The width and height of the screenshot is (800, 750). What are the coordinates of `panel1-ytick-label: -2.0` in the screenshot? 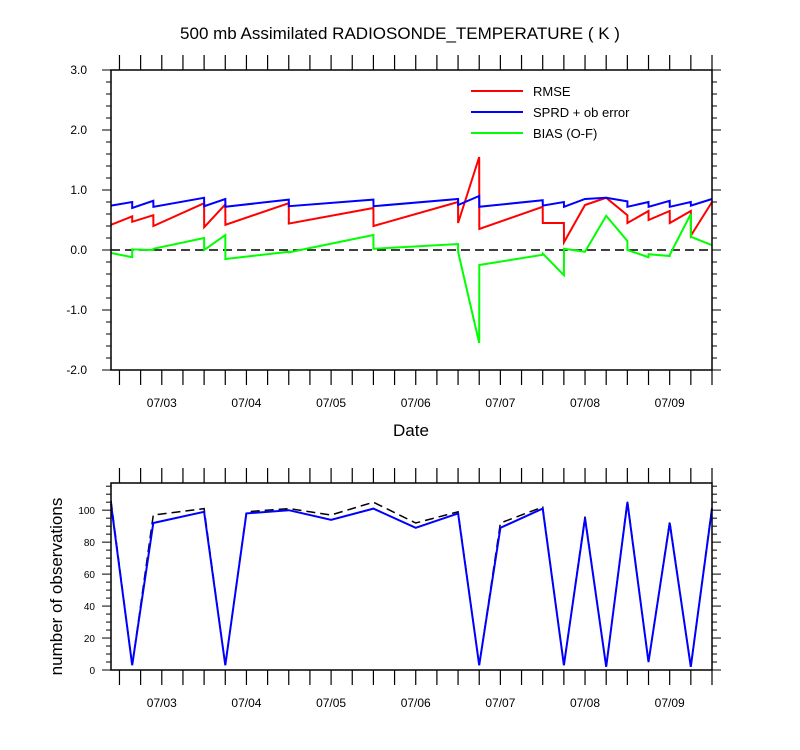 It's located at (76, 370).